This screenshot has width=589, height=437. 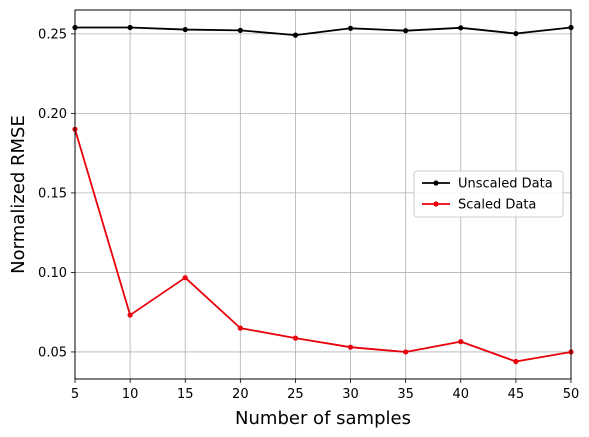 What do you see at coordinates (295, 394) in the screenshot?
I see `x-tick-label: 25` at bounding box center [295, 394].